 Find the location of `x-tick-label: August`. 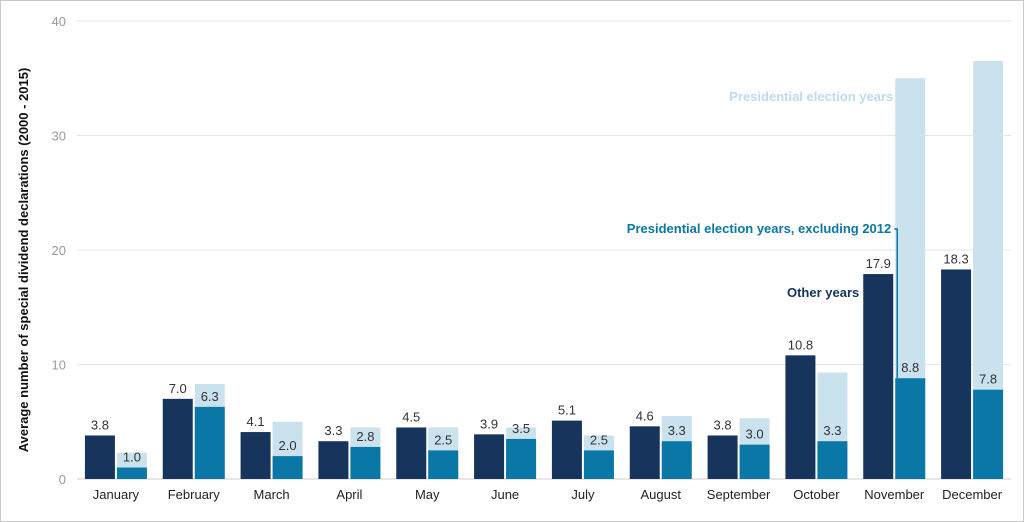

x-tick-label: August is located at coordinates (661, 494).